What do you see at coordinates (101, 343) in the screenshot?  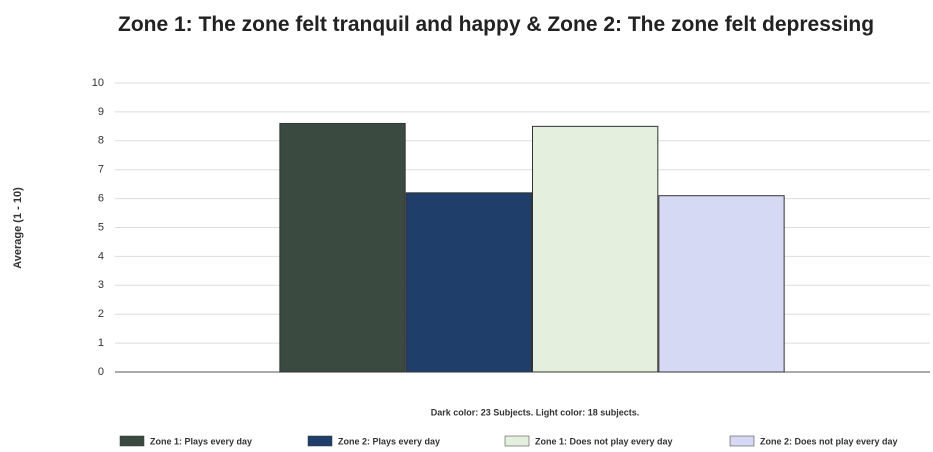 I see `y-tick-label: 1` at bounding box center [101, 343].